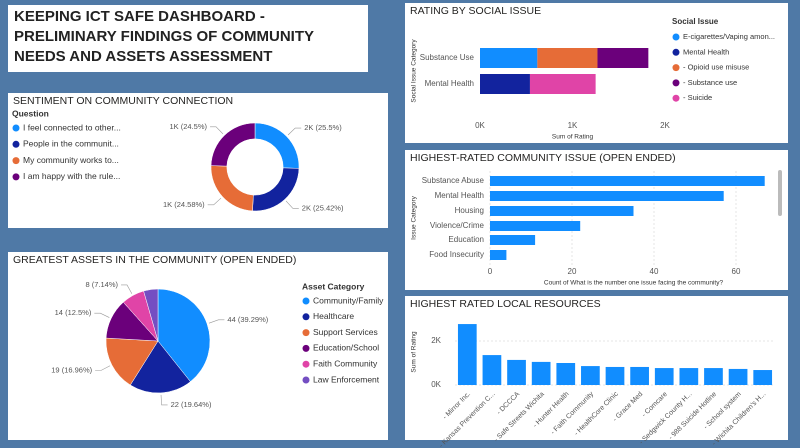  I want to click on data-label: 1K (24.58%), so click(184, 204).